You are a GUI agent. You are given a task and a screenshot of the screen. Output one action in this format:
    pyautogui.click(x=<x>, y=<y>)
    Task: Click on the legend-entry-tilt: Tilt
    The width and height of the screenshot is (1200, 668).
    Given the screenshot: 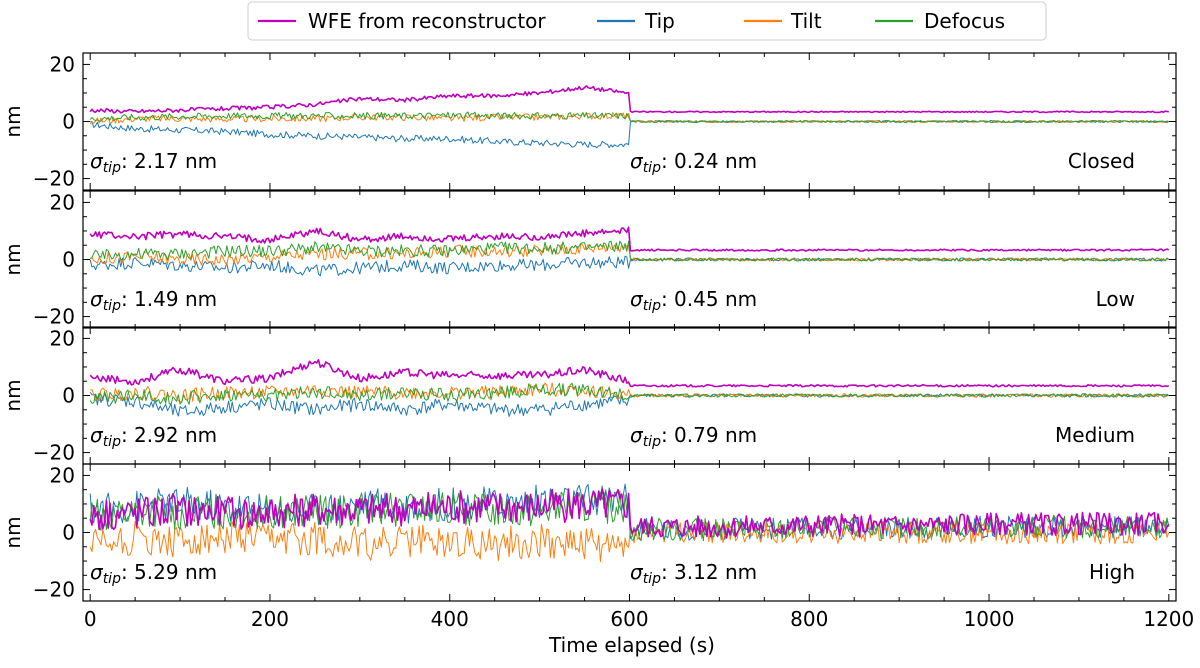 What is the action you would take?
    pyautogui.click(x=783, y=21)
    